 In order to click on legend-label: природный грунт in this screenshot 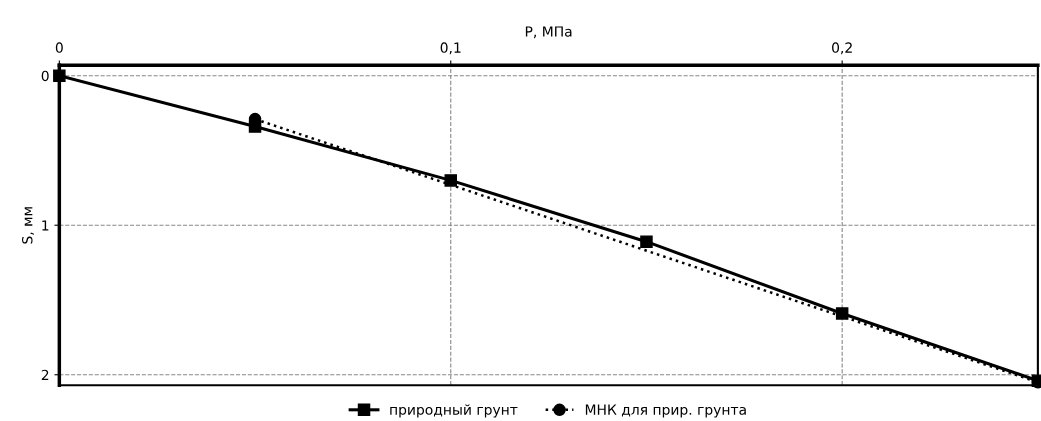, I will do `click(454, 411)`.